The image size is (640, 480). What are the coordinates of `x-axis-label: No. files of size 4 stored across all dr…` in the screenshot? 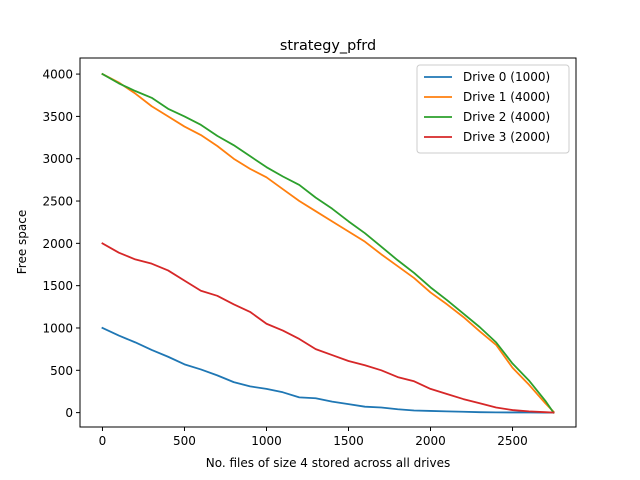 It's located at (328, 463).